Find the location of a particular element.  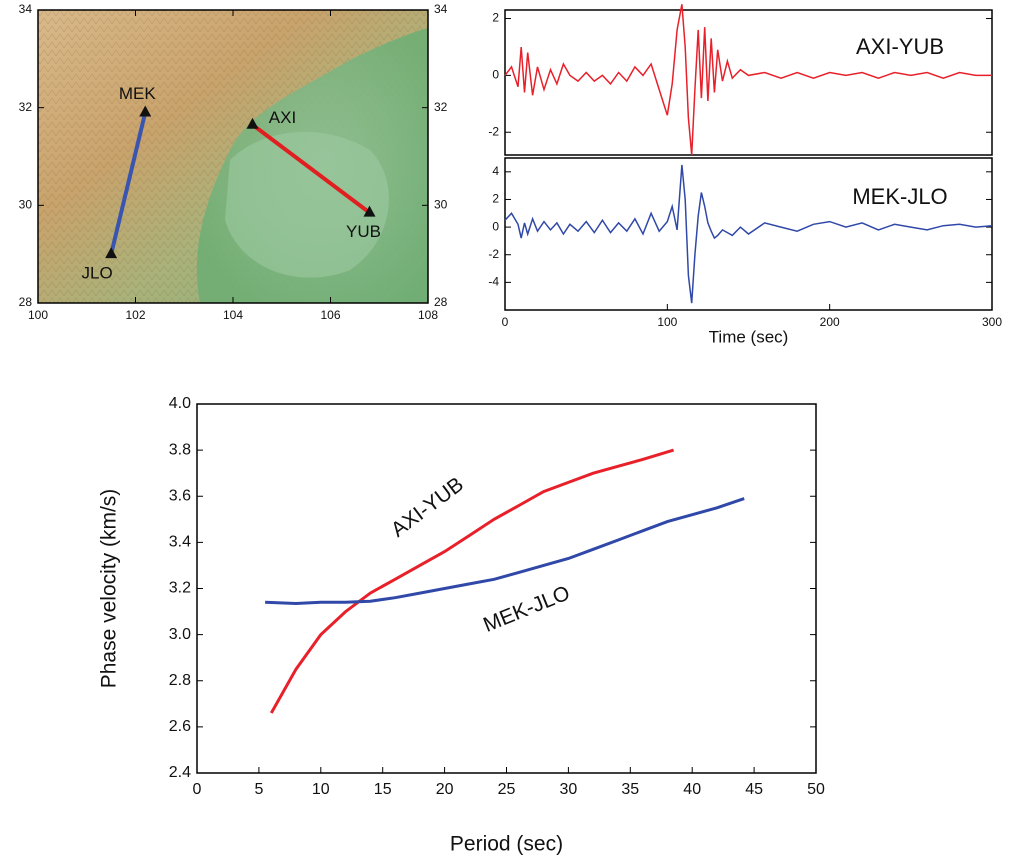

x-tick-label: 5 is located at coordinates (258, 789).